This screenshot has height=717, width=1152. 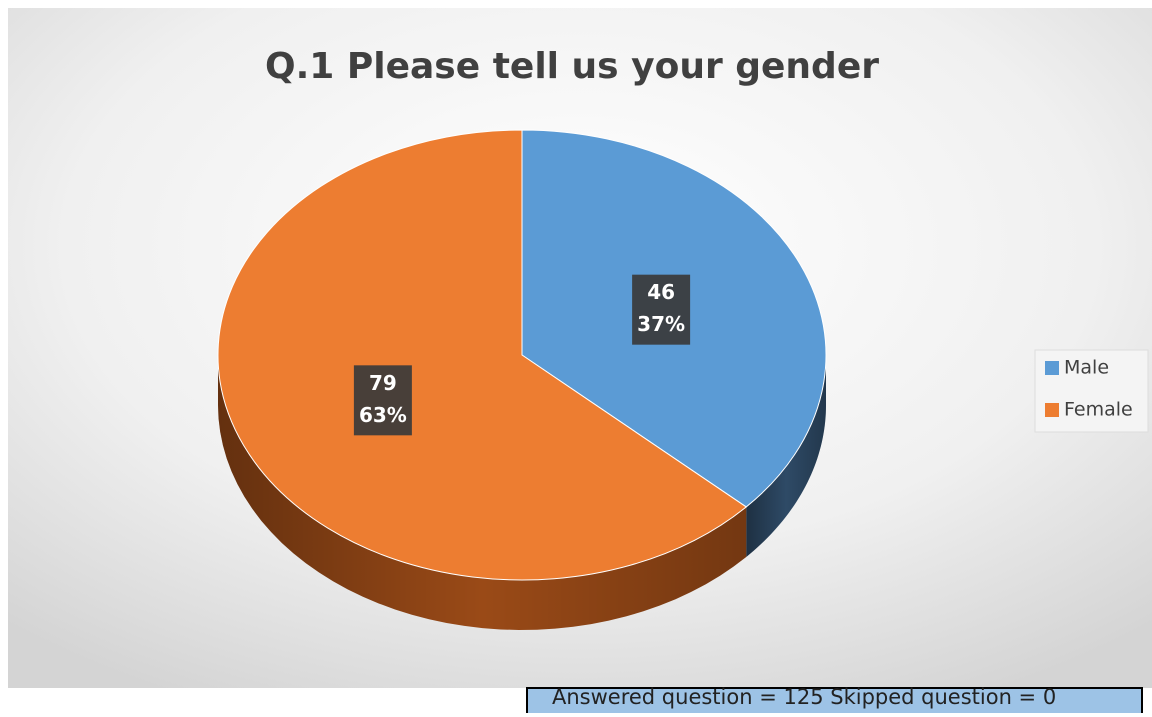 I want to click on data-label-percent: 37%, so click(x=661, y=324).